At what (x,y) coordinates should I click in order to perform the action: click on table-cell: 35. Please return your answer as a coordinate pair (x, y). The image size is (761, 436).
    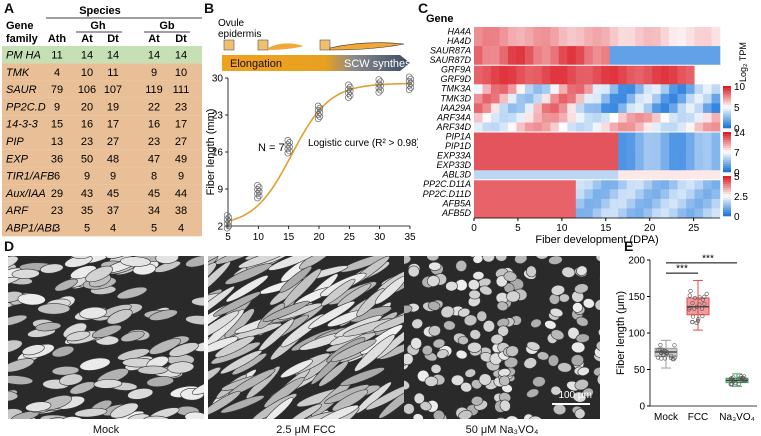
    Looking at the image, I should click on (87, 211).